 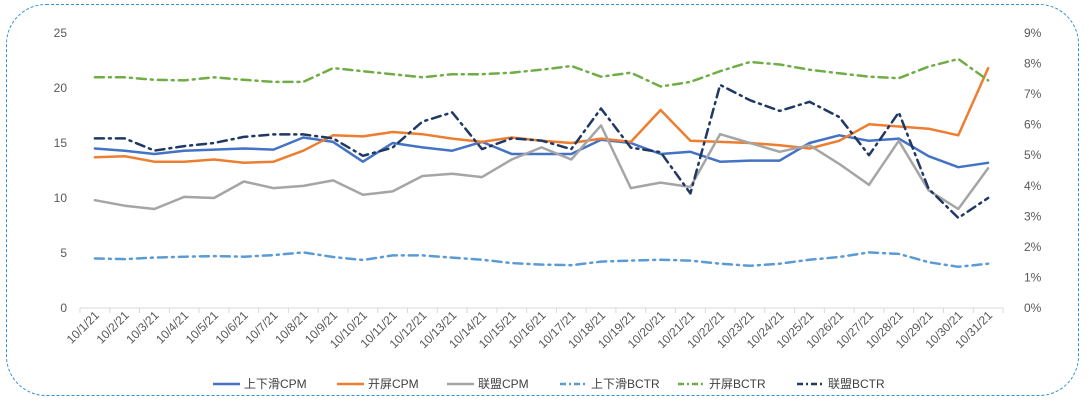 I want to click on y-left-tick-label: 10, so click(x=61, y=198).